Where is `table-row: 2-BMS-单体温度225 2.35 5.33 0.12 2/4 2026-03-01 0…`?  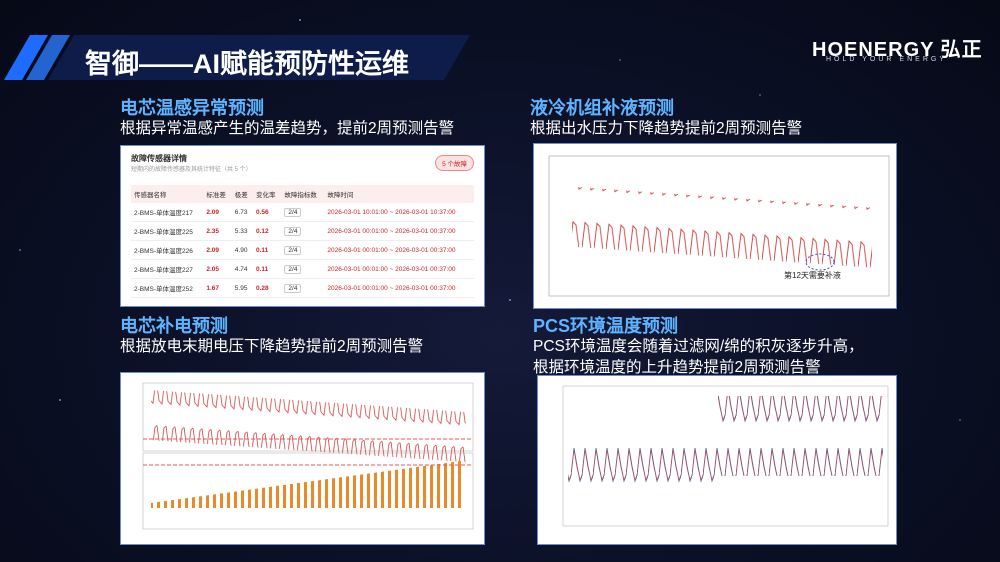
table-row: 2-BMS-单体温度225 2.35 5.33 0.12 2/4 2026-03-01 0… is located at coordinates (302, 231).